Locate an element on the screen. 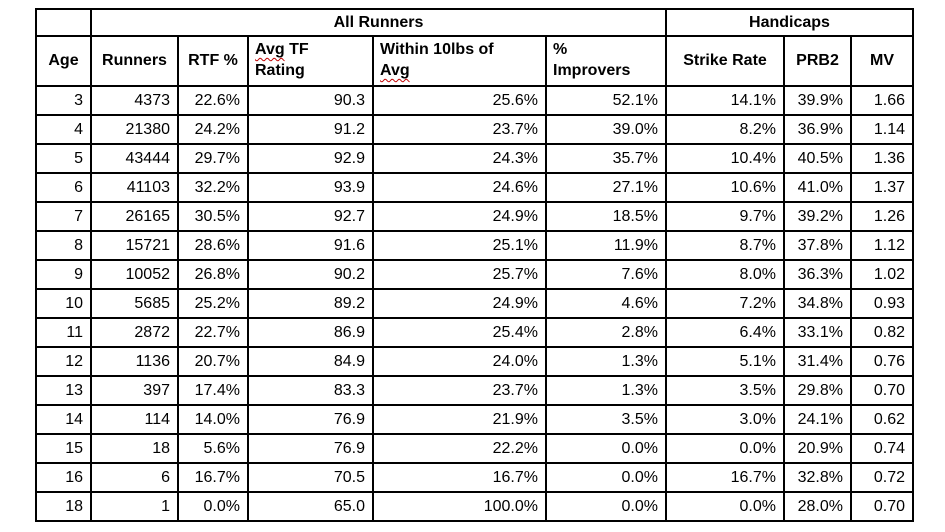 This screenshot has height=532, width=945. cell-prb2: 29.8% is located at coordinates (817, 390).